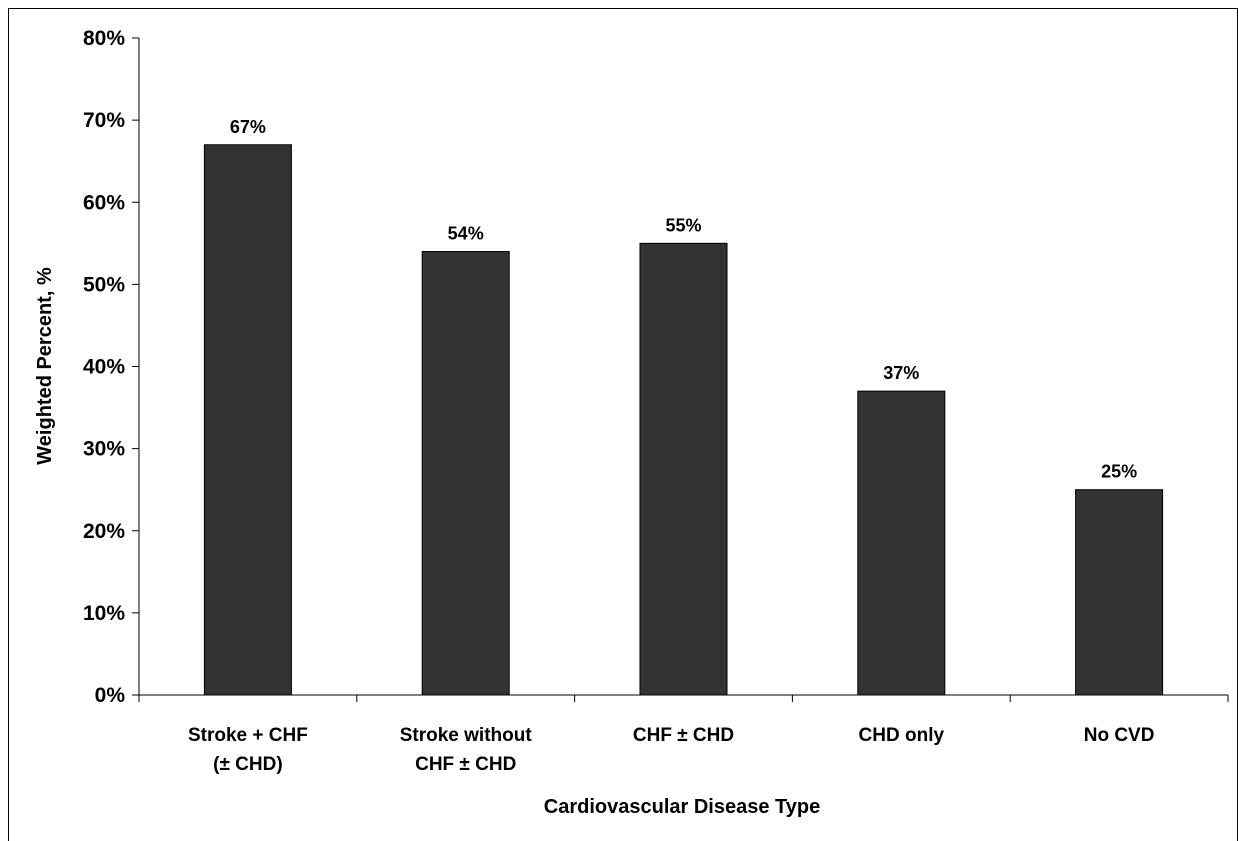  What do you see at coordinates (466, 234) in the screenshot?
I see `data-label: 54%` at bounding box center [466, 234].